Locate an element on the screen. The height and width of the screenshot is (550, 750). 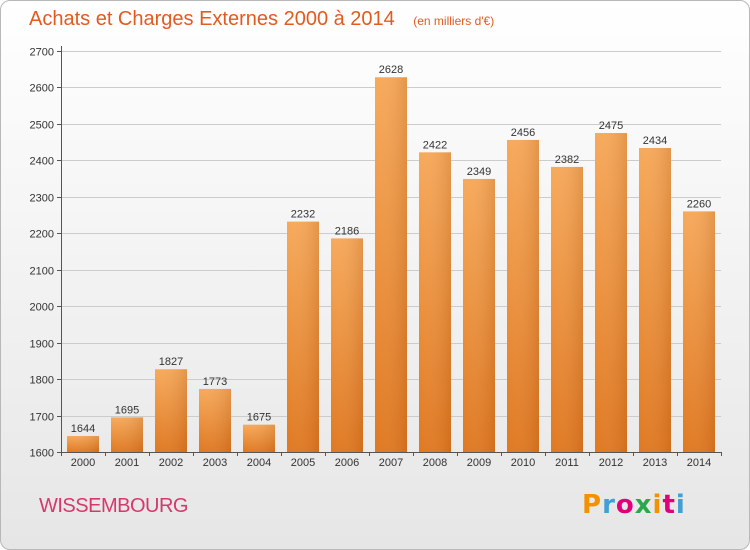
logo-letter: t is located at coordinates (669, 505).